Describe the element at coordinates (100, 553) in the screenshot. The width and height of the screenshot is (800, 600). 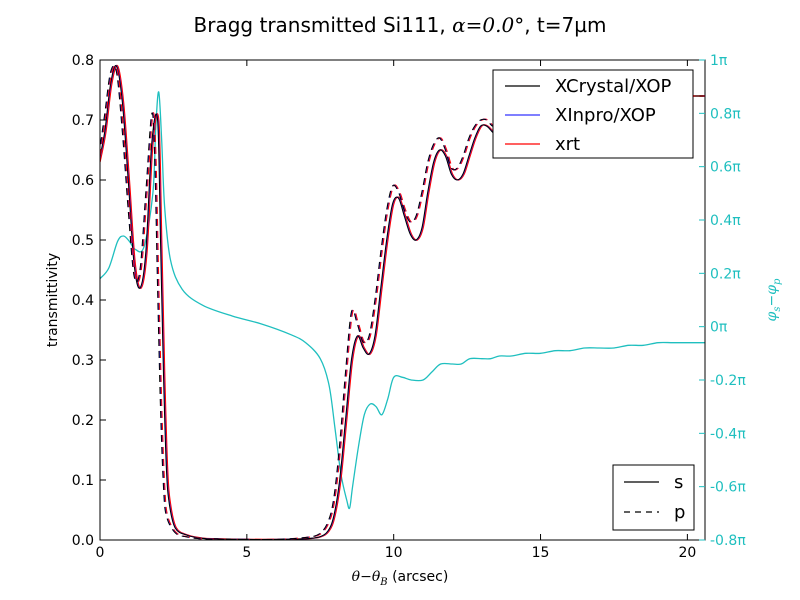
I see `x-tick-label: 0` at that location.